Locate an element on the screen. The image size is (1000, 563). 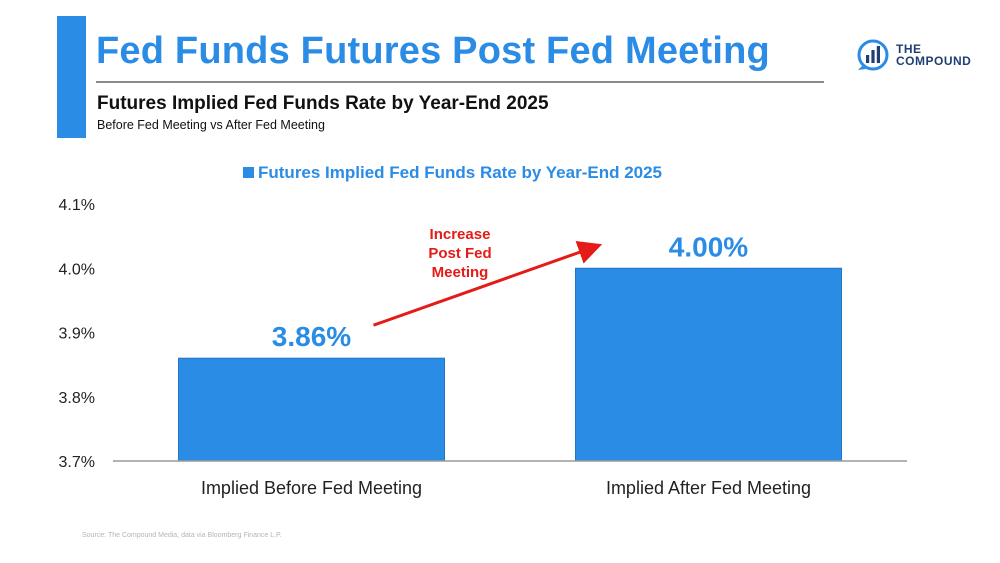
page-subtitle-secondary: Before Fed Meeting vs After Fed Meeting is located at coordinates (211, 125).